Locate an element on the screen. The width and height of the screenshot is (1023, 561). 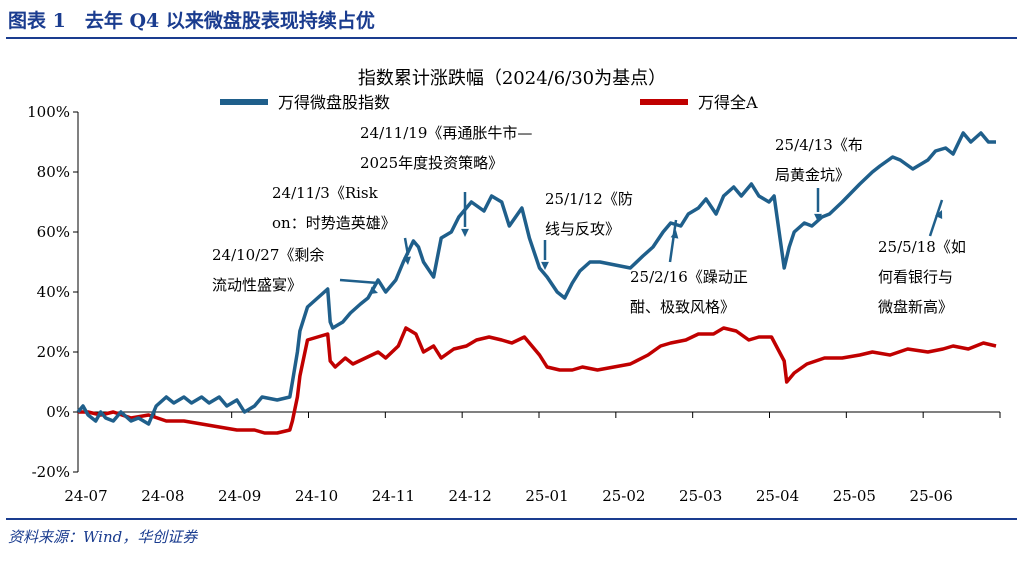
y-tick-label: 0% is located at coordinates (58, 412).